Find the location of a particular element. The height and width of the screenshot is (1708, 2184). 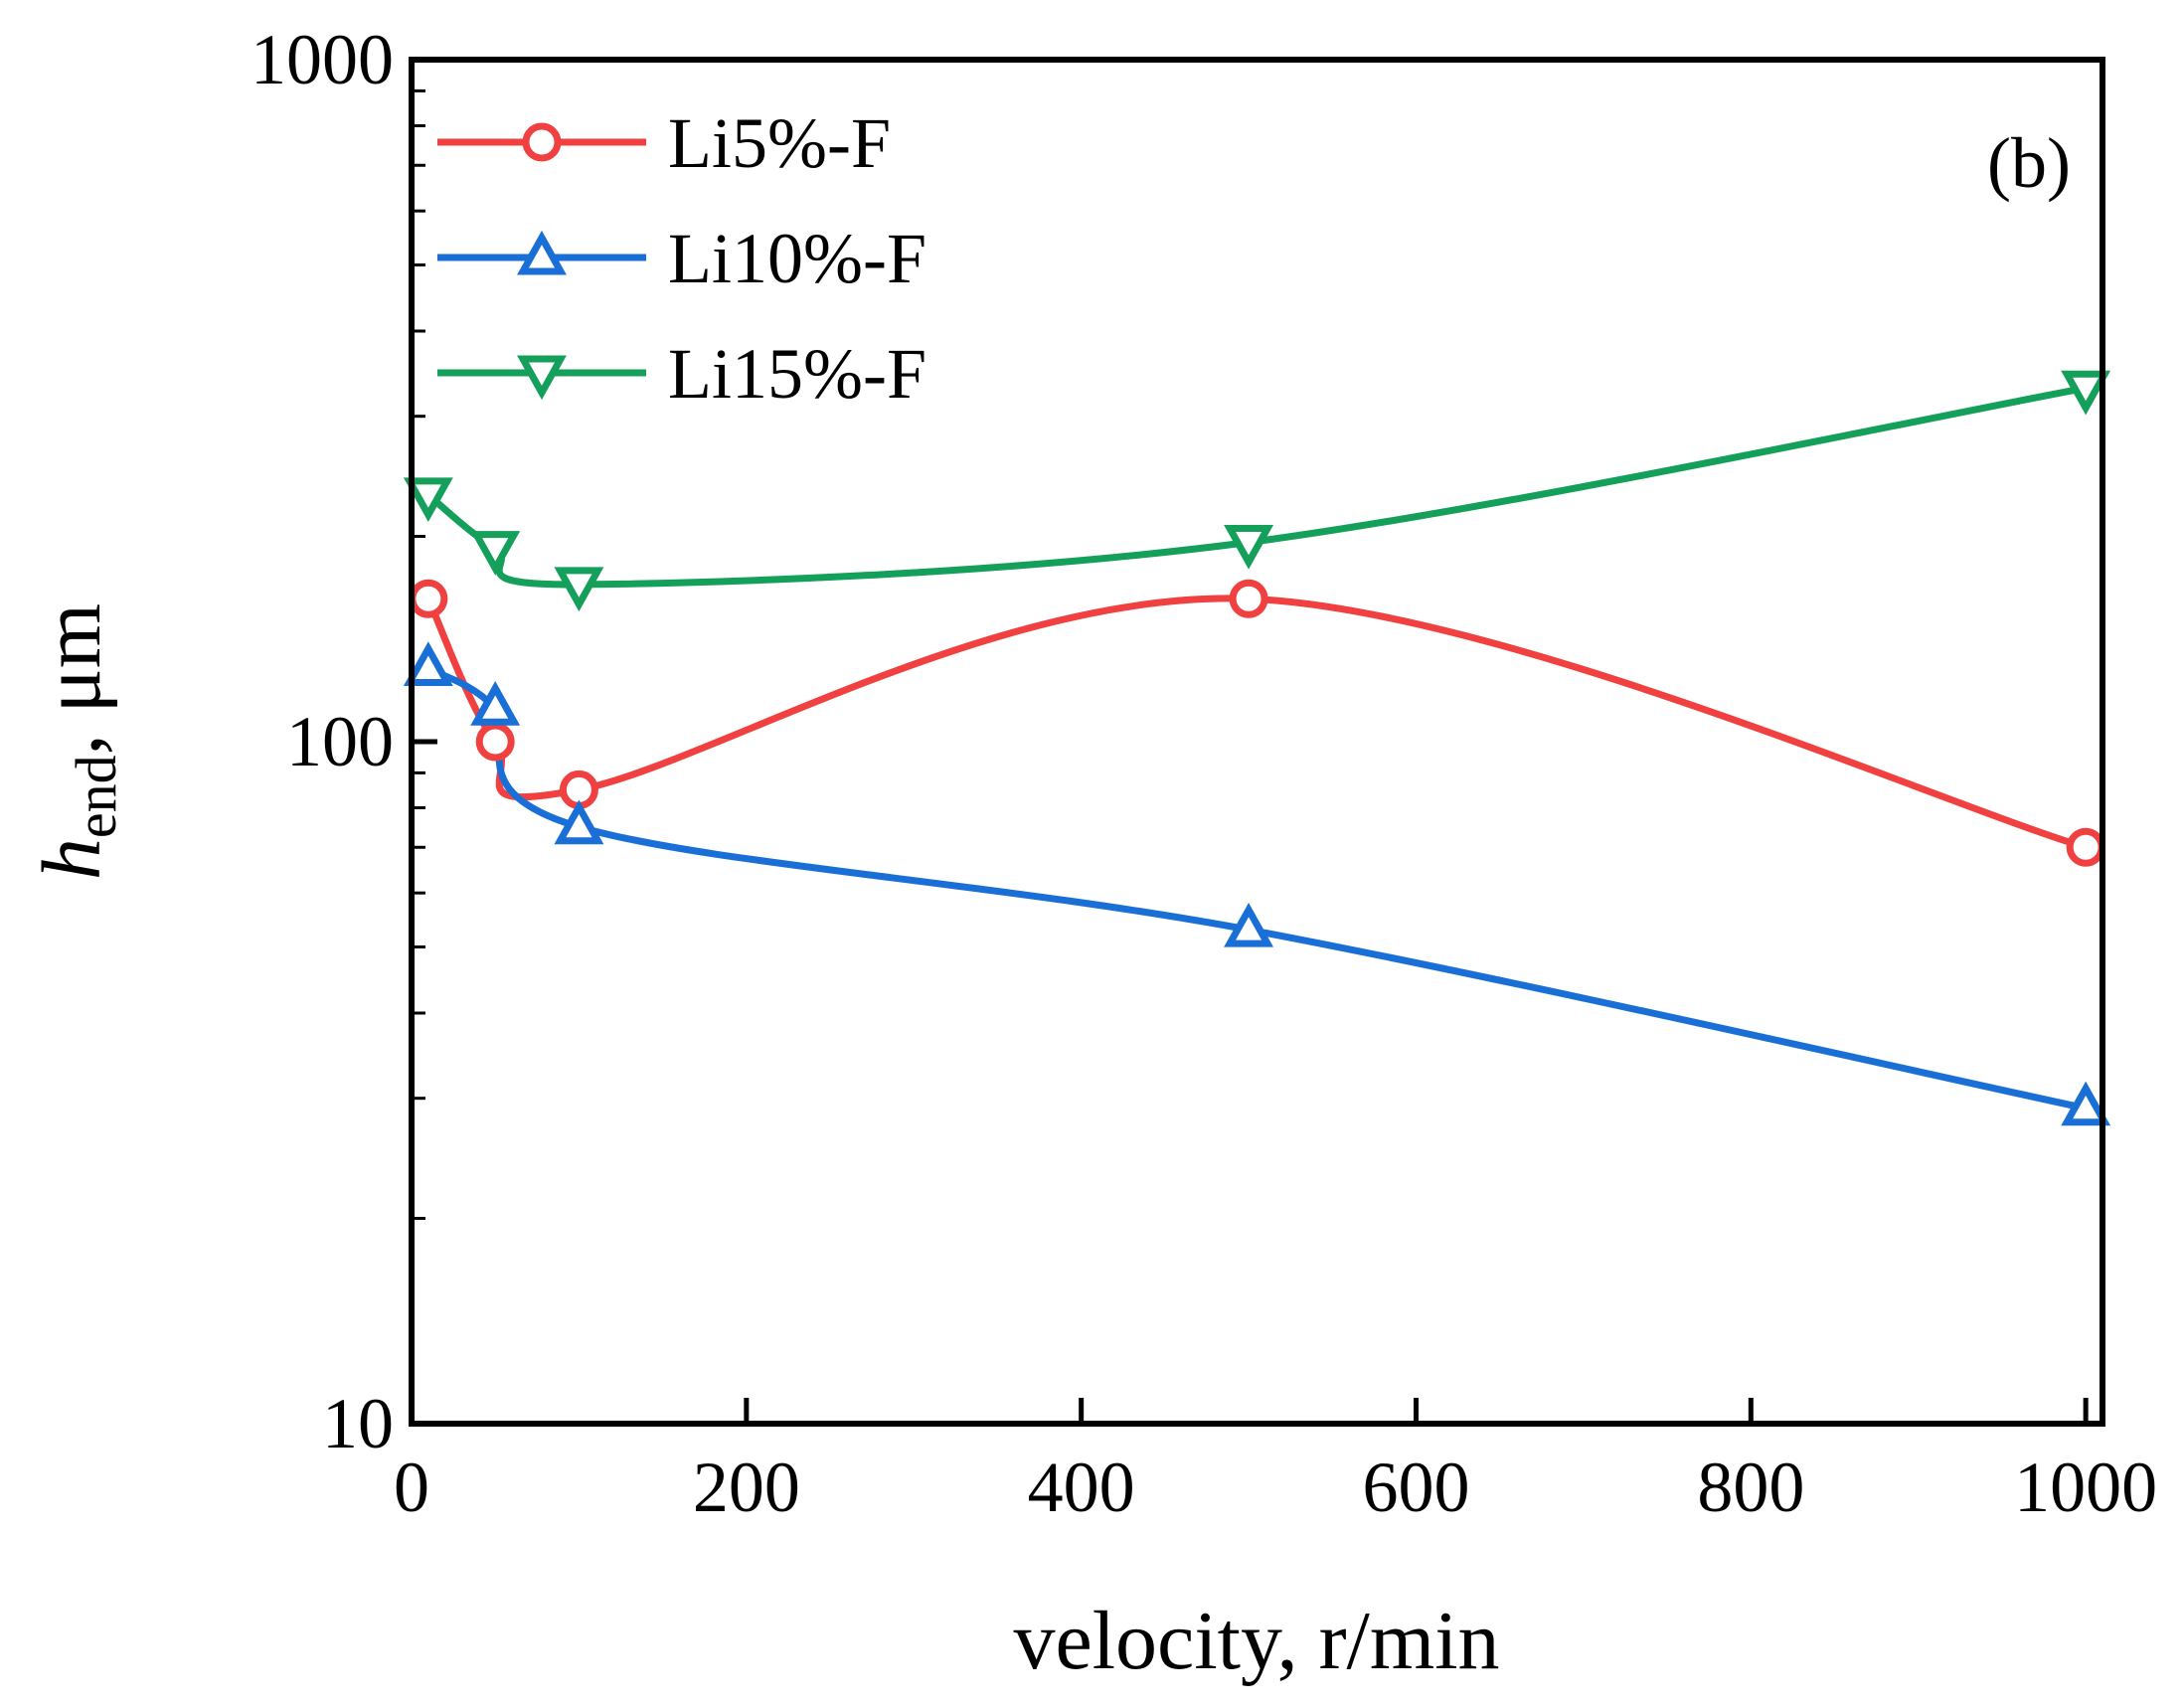

y-axis-title: hend, μm is located at coordinates (77, 741).